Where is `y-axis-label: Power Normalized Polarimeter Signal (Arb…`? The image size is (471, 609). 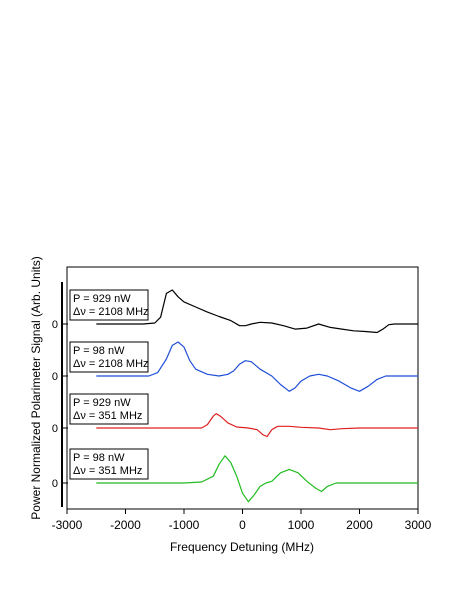
y-axis-label: Power Normalized Polarimeter Signal (Arb… is located at coordinates (36, 387).